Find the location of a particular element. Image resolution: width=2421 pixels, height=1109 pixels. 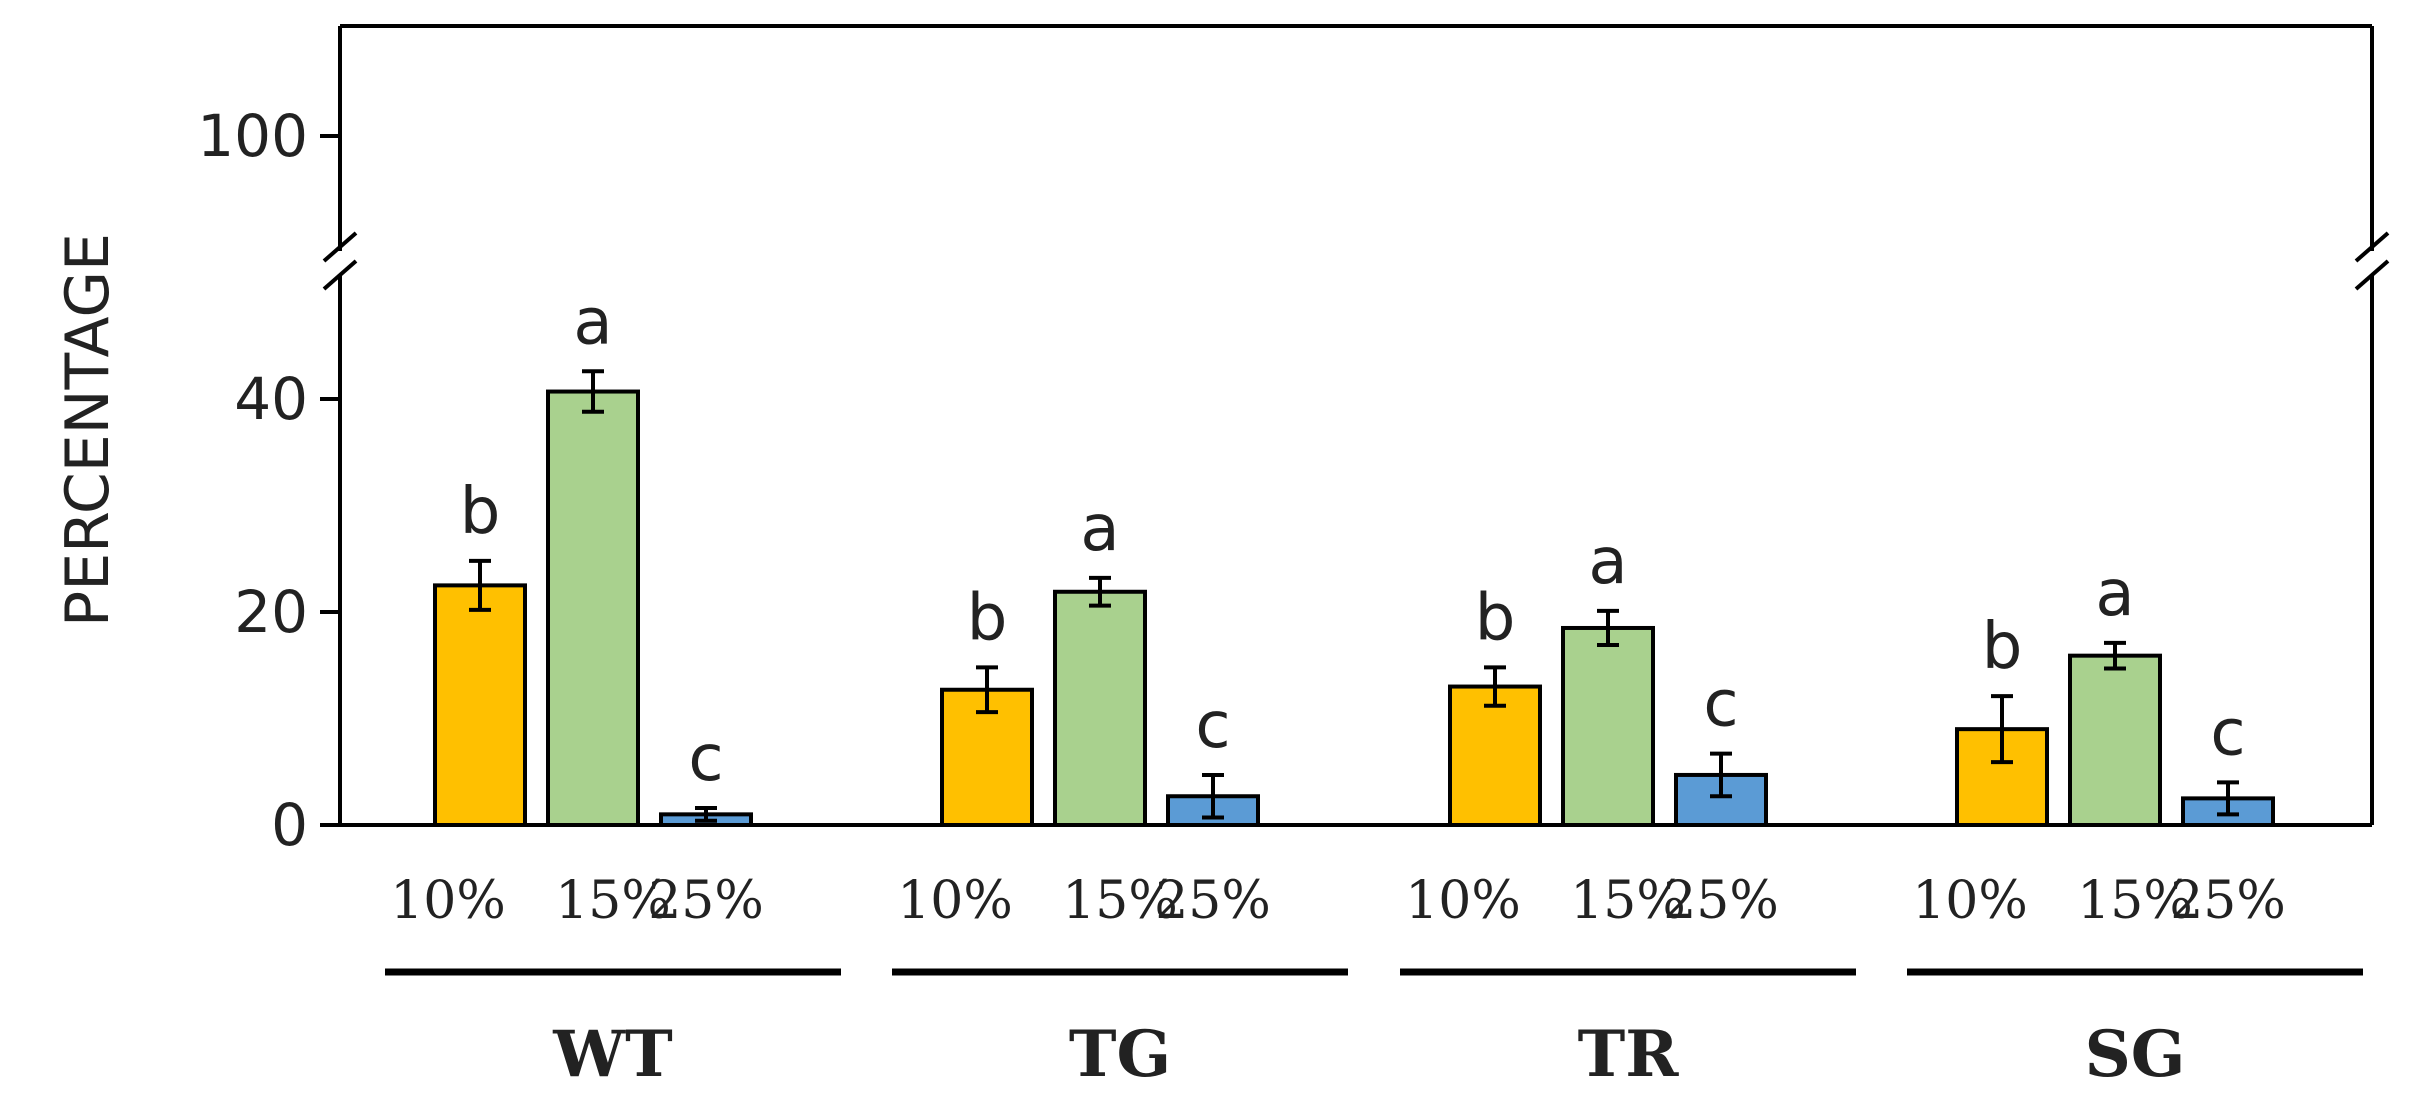

significance-letter-tr-0: b is located at coordinates (1495, 618).